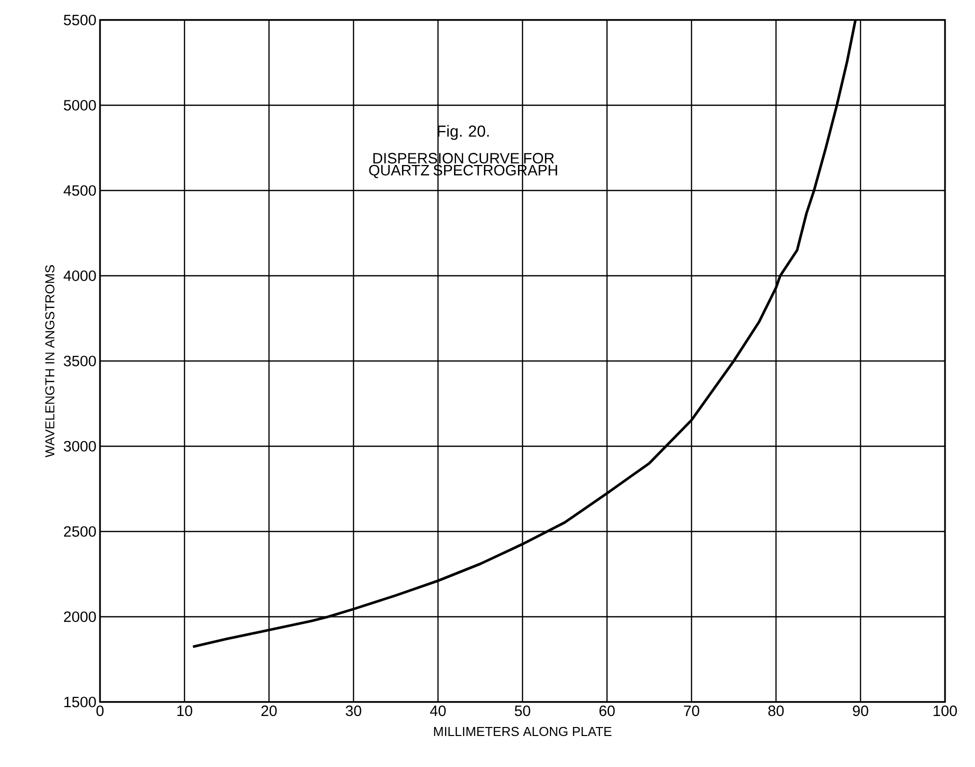  I want to click on x-tick-label: 80, so click(776, 711).